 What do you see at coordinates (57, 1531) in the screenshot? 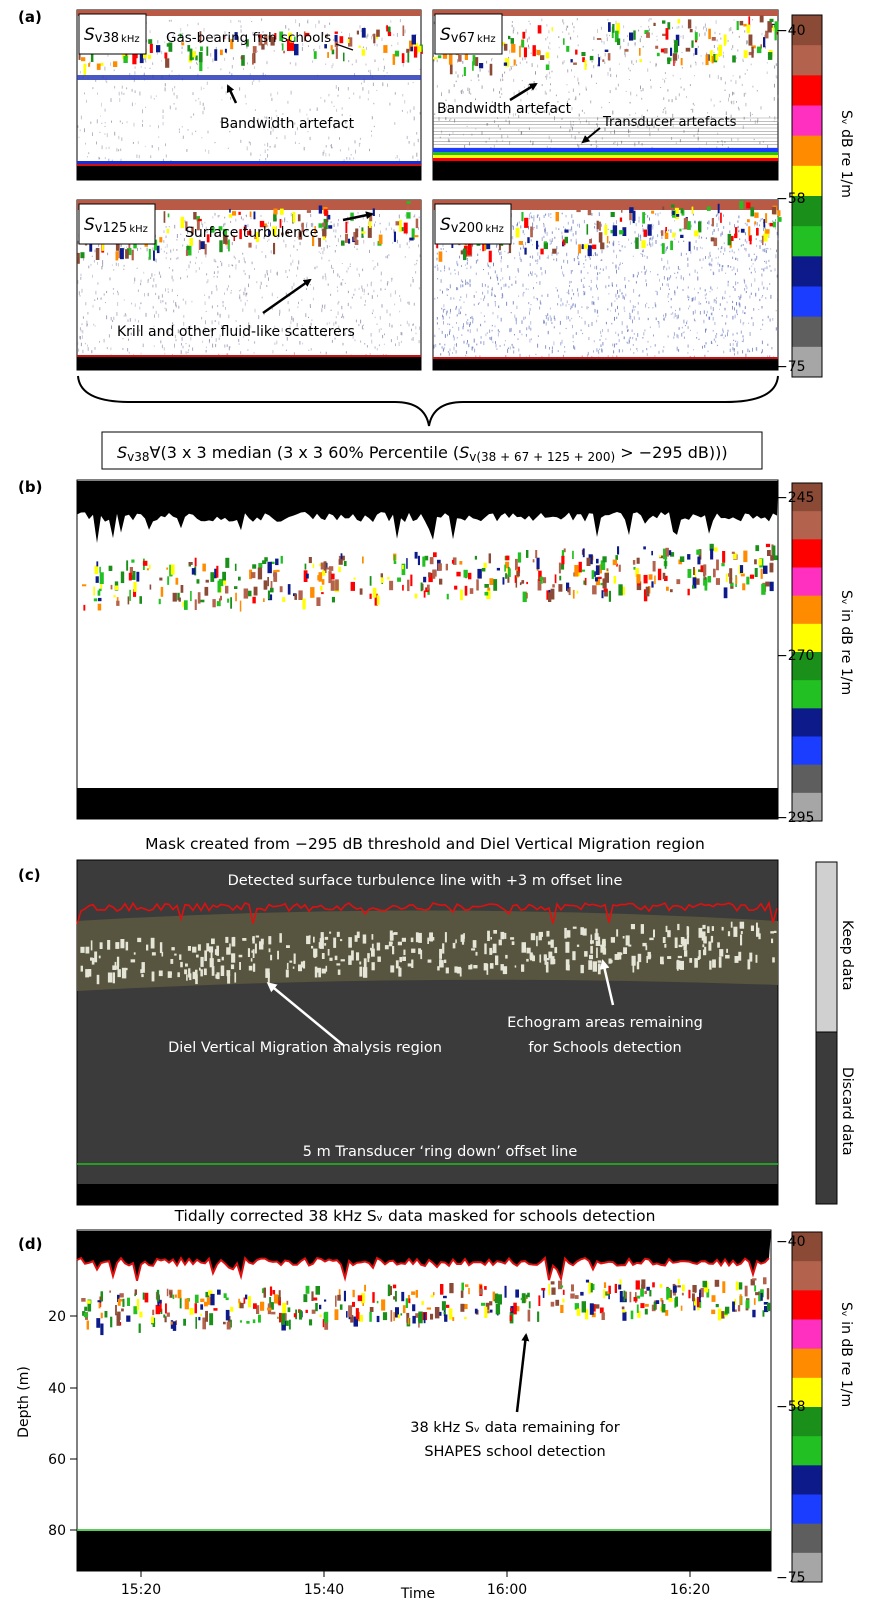
I see `ytick-80: 80` at bounding box center [57, 1531].